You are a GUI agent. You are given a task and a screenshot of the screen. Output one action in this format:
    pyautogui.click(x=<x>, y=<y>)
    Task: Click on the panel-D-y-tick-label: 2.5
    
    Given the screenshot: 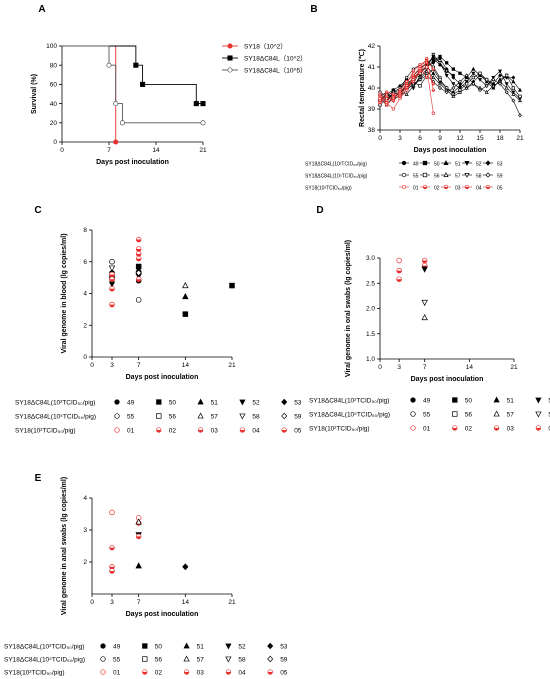 What is the action you would take?
    pyautogui.click(x=370, y=283)
    